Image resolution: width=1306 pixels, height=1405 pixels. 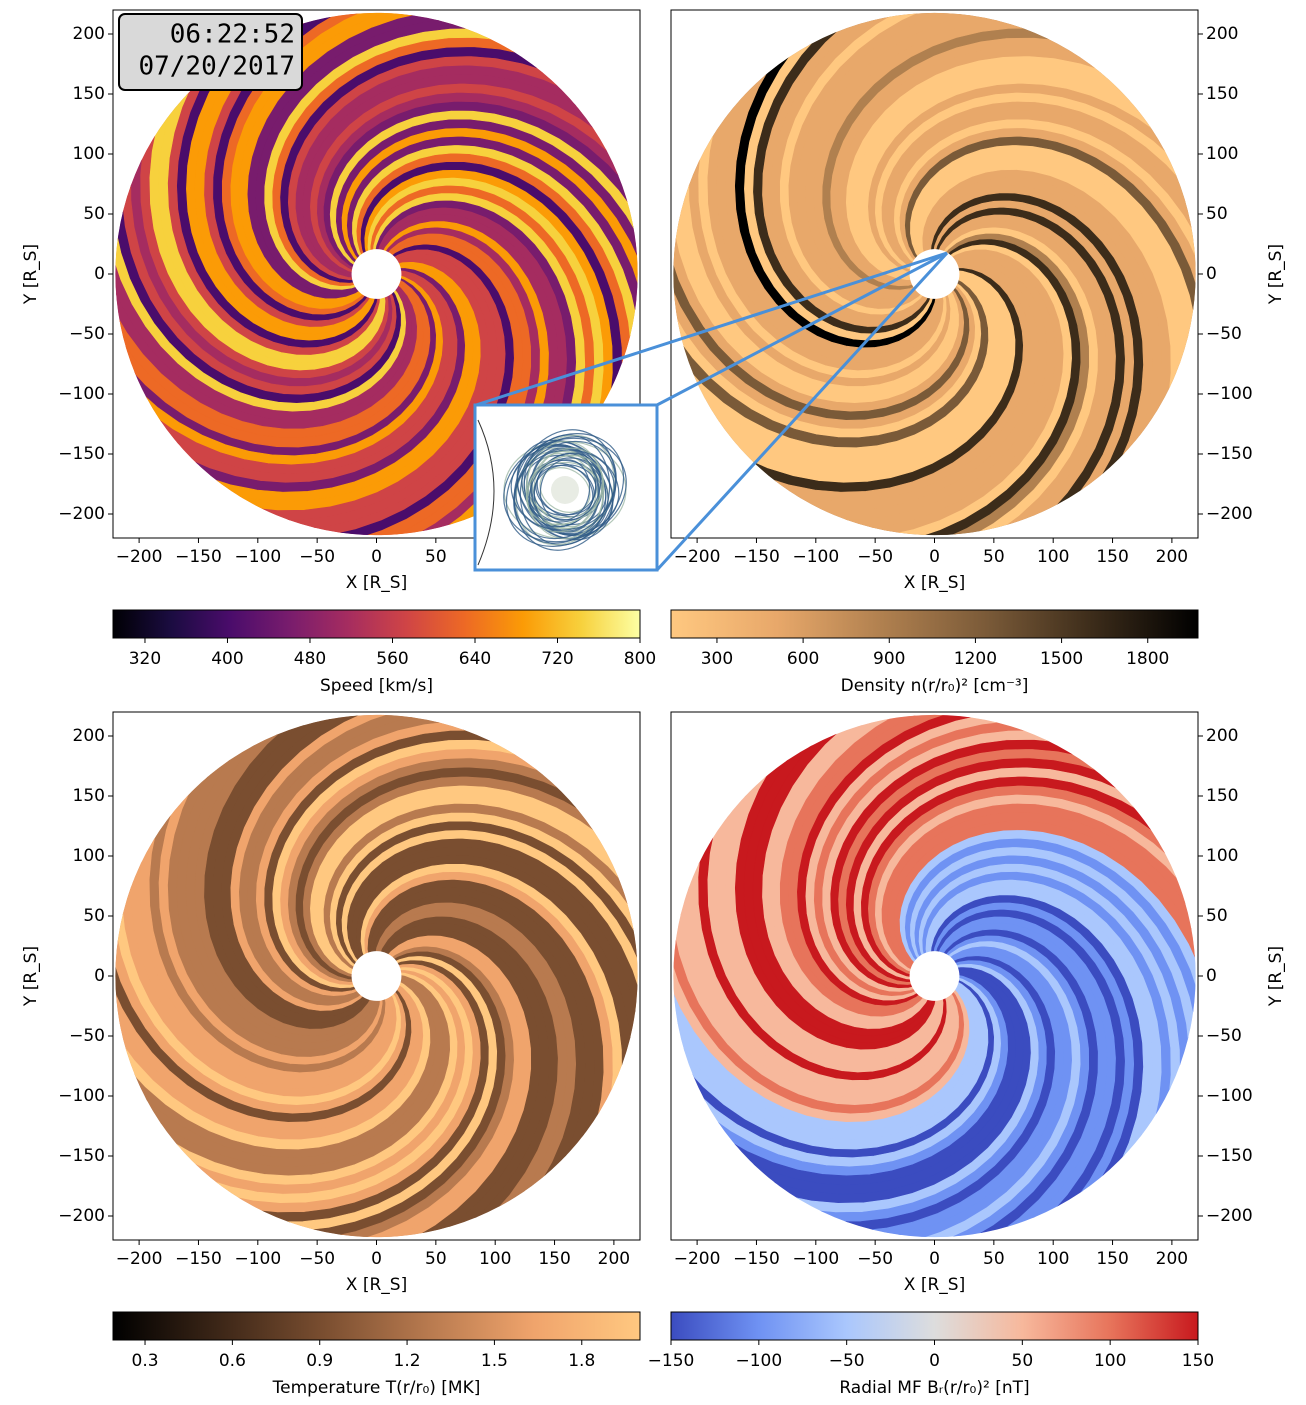 I want to click on colorbar-tick-label: 800, so click(x=640, y=659).